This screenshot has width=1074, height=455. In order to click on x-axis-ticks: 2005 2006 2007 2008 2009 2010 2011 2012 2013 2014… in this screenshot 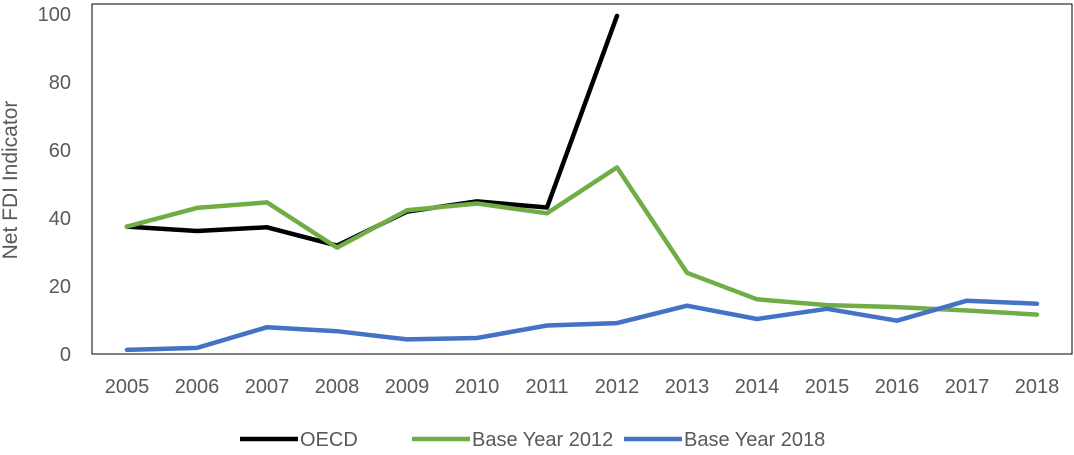, I will do `click(582, 387)`.